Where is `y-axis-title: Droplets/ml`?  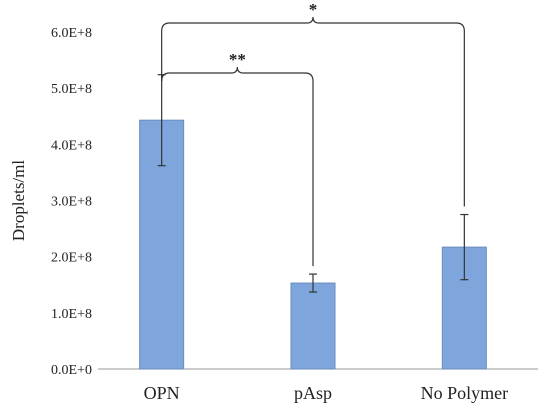 y-axis-title: Droplets/ml is located at coordinates (18, 200).